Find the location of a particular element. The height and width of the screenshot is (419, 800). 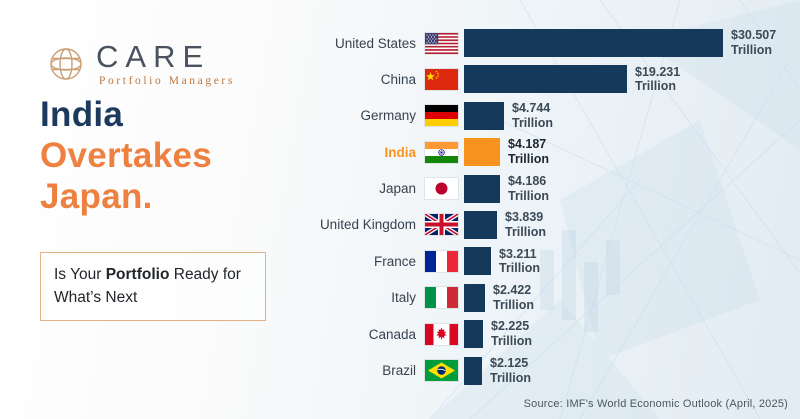

flag-canada-icon is located at coordinates (441, 334).